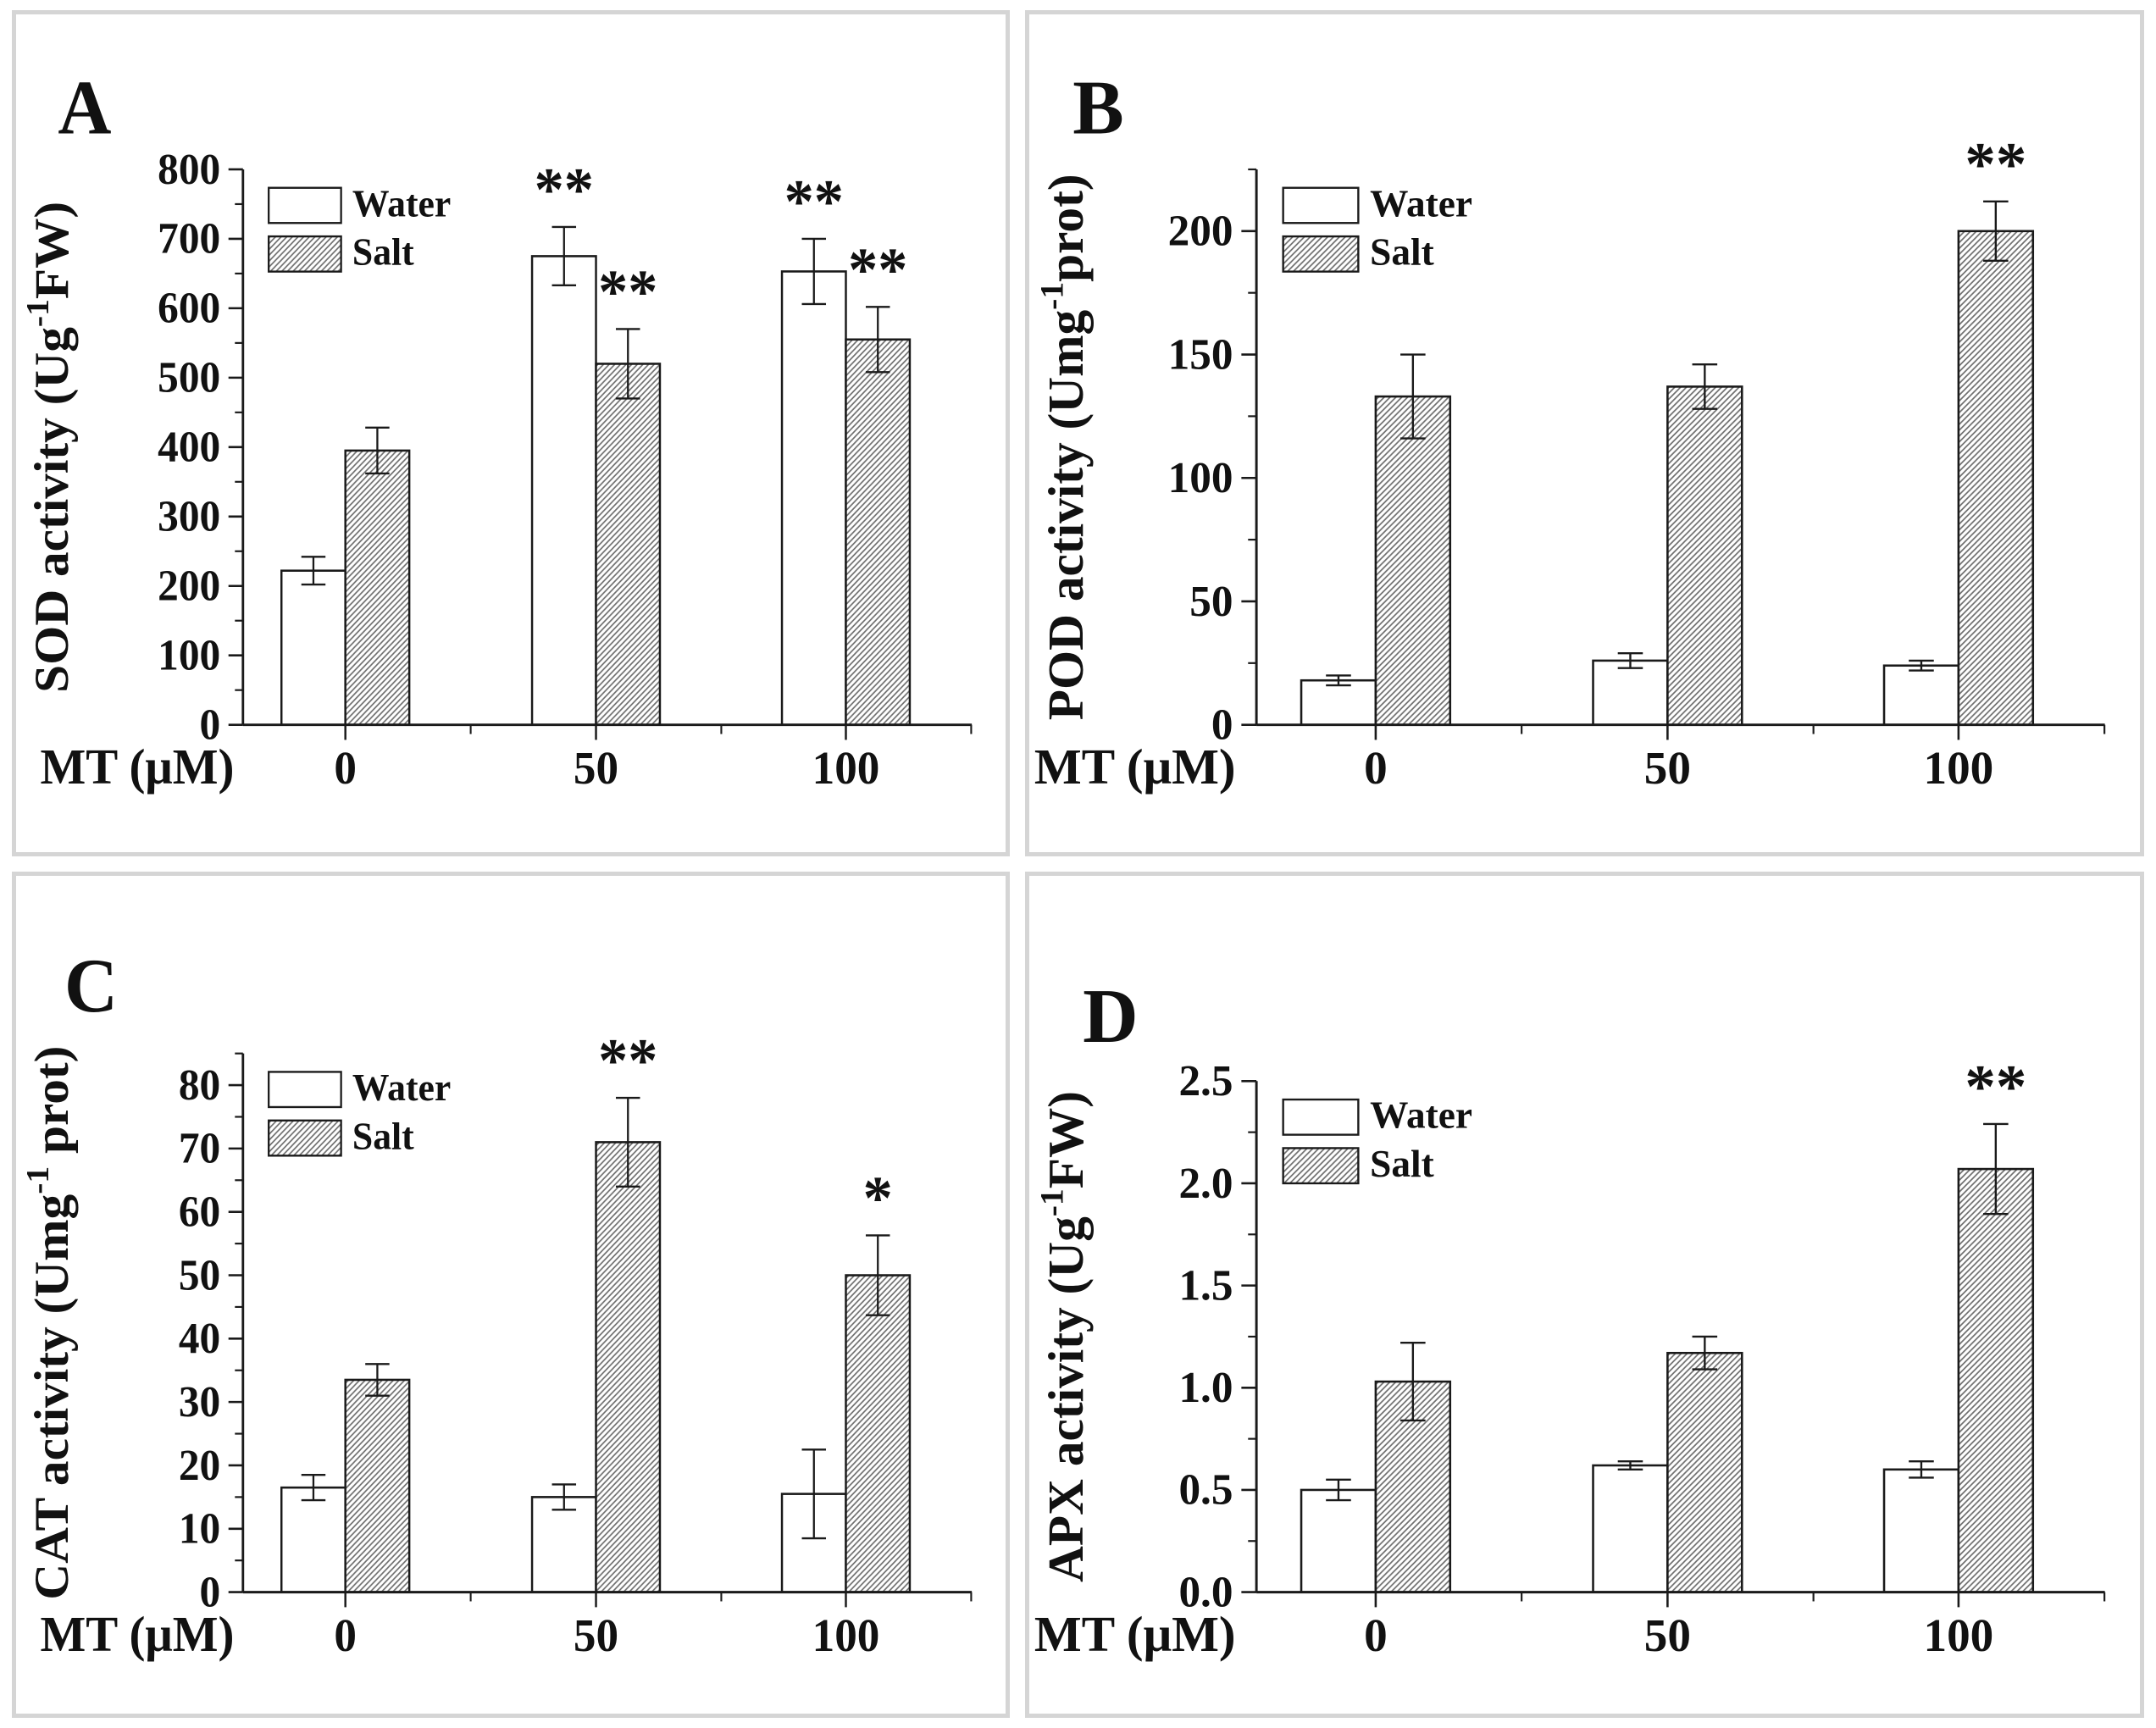 The image size is (2156, 1728). What do you see at coordinates (199, 1148) in the screenshot?
I see `y-tick-label: 70` at bounding box center [199, 1148].